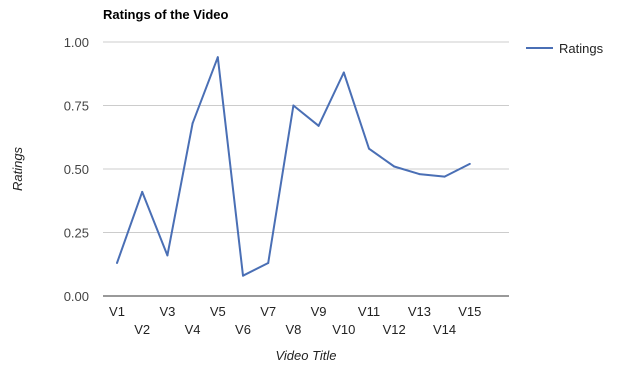 The height and width of the screenshot is (371, 624). I want to click on y-tick-label: 0.25, so click(76, 233).